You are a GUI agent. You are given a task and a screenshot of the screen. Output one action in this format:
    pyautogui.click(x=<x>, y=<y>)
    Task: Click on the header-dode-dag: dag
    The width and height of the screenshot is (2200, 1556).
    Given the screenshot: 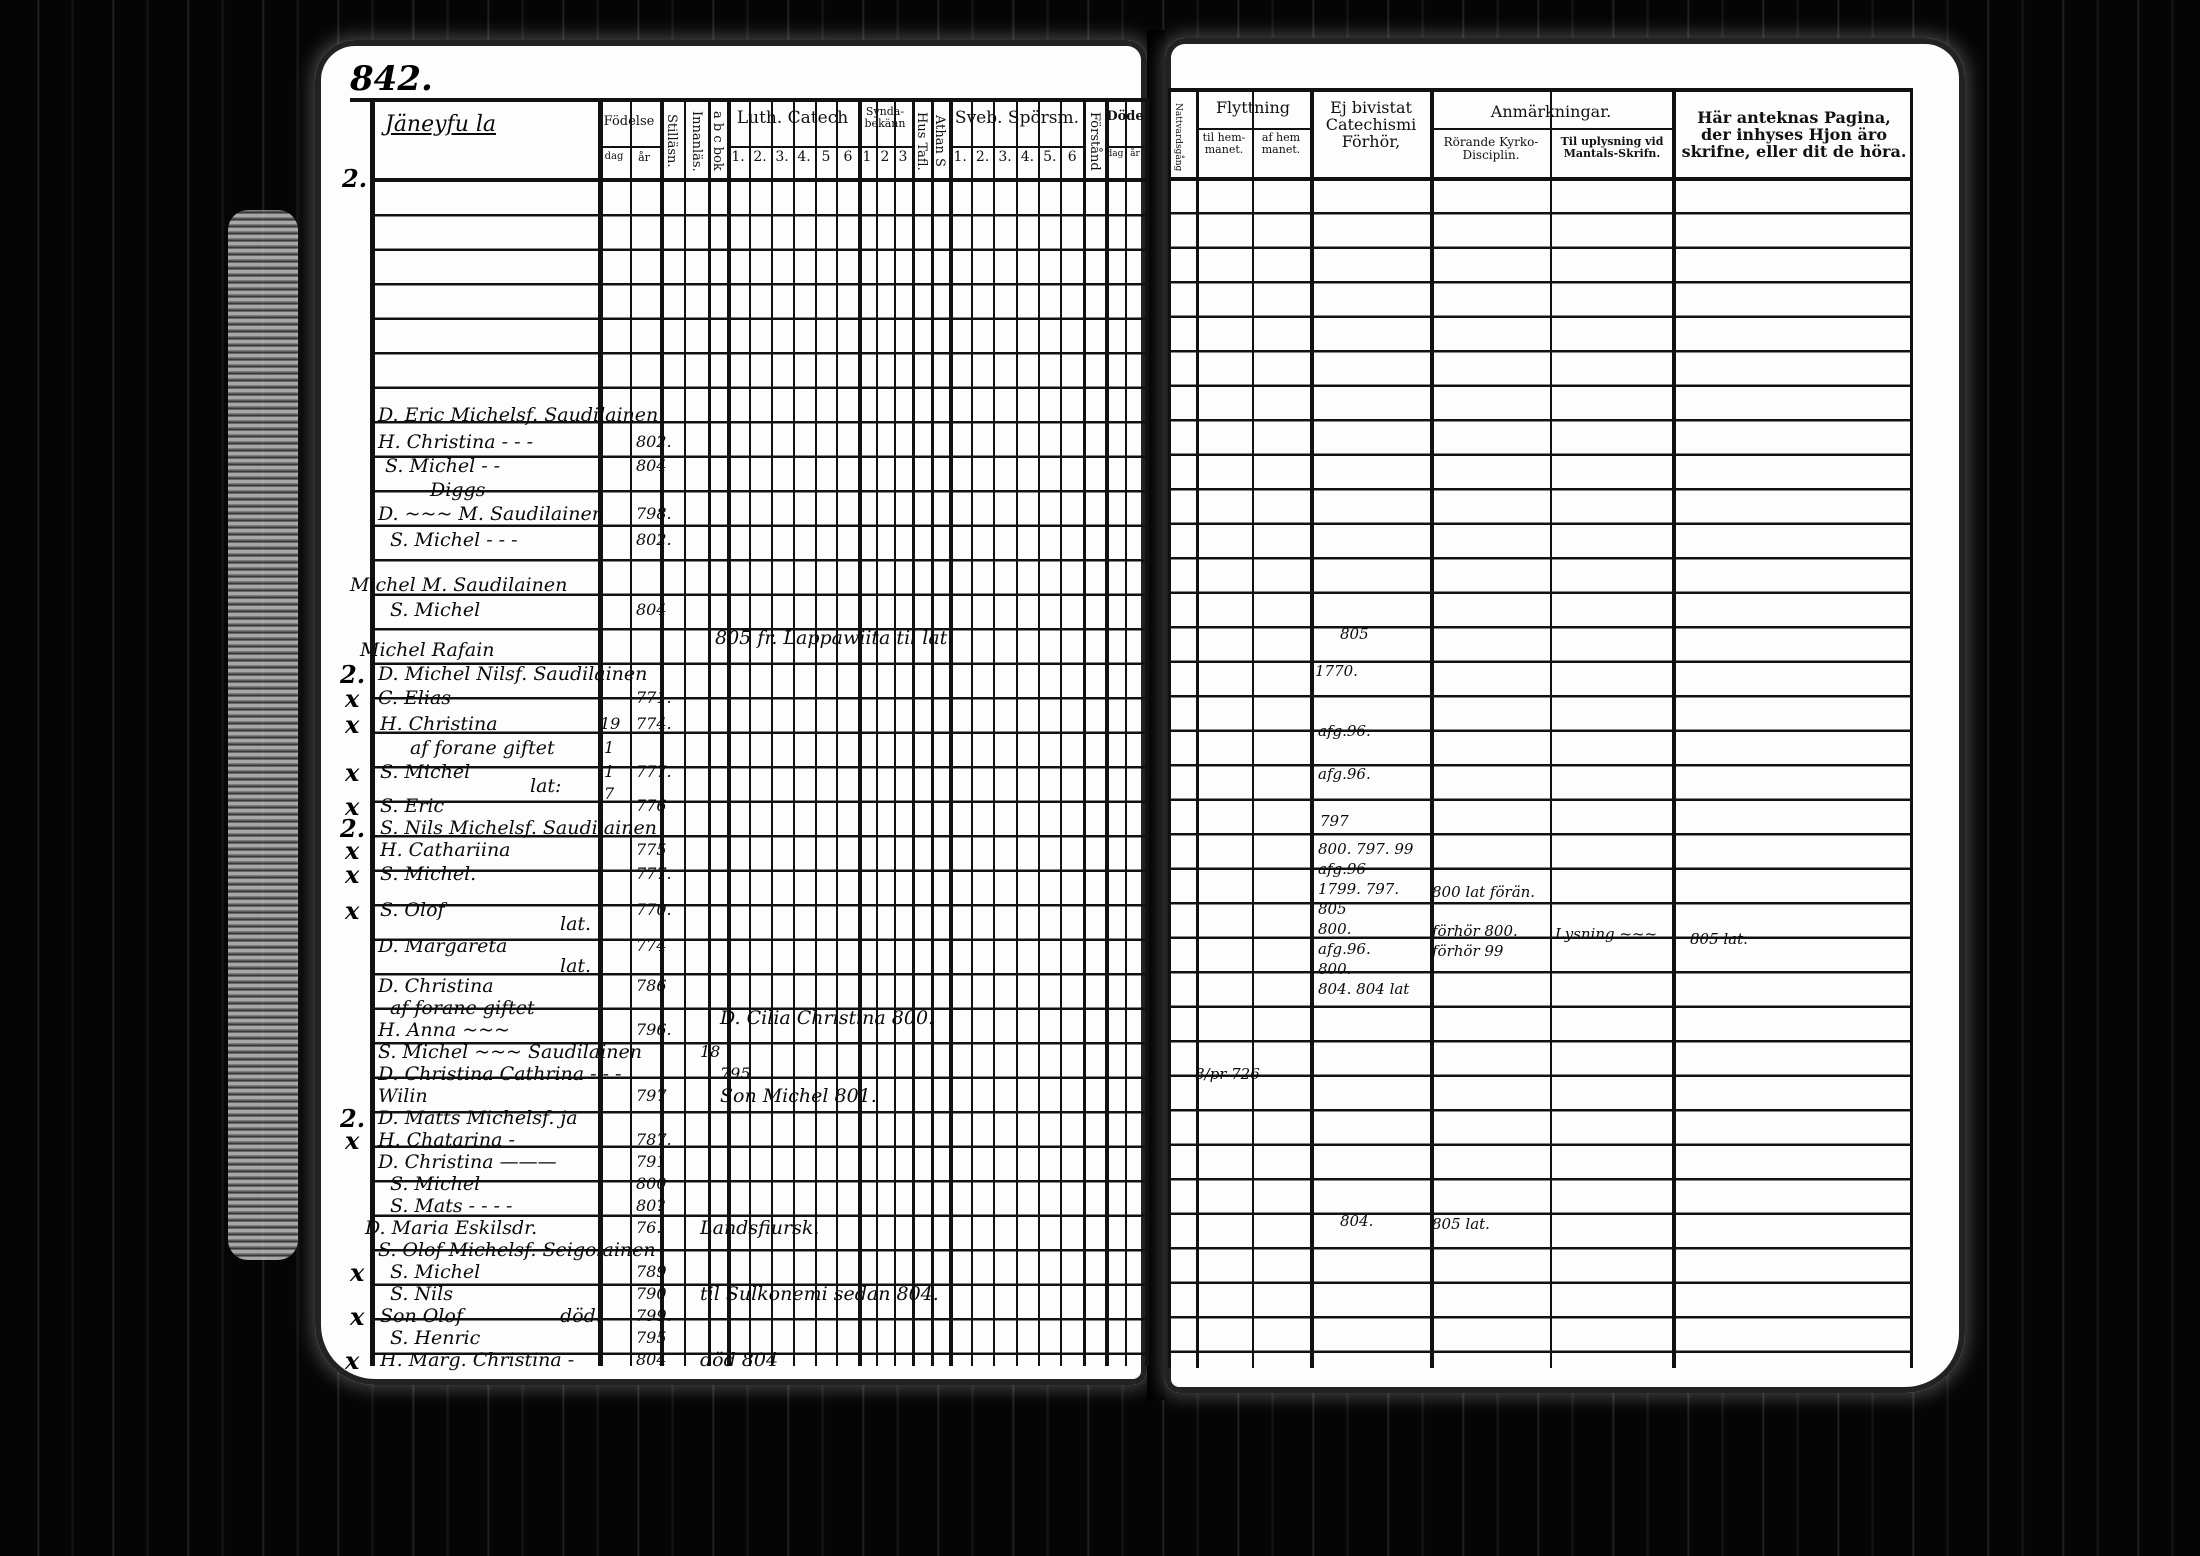 What is the action you would take?
    pyautogui.click(x=1115, y=154)
    